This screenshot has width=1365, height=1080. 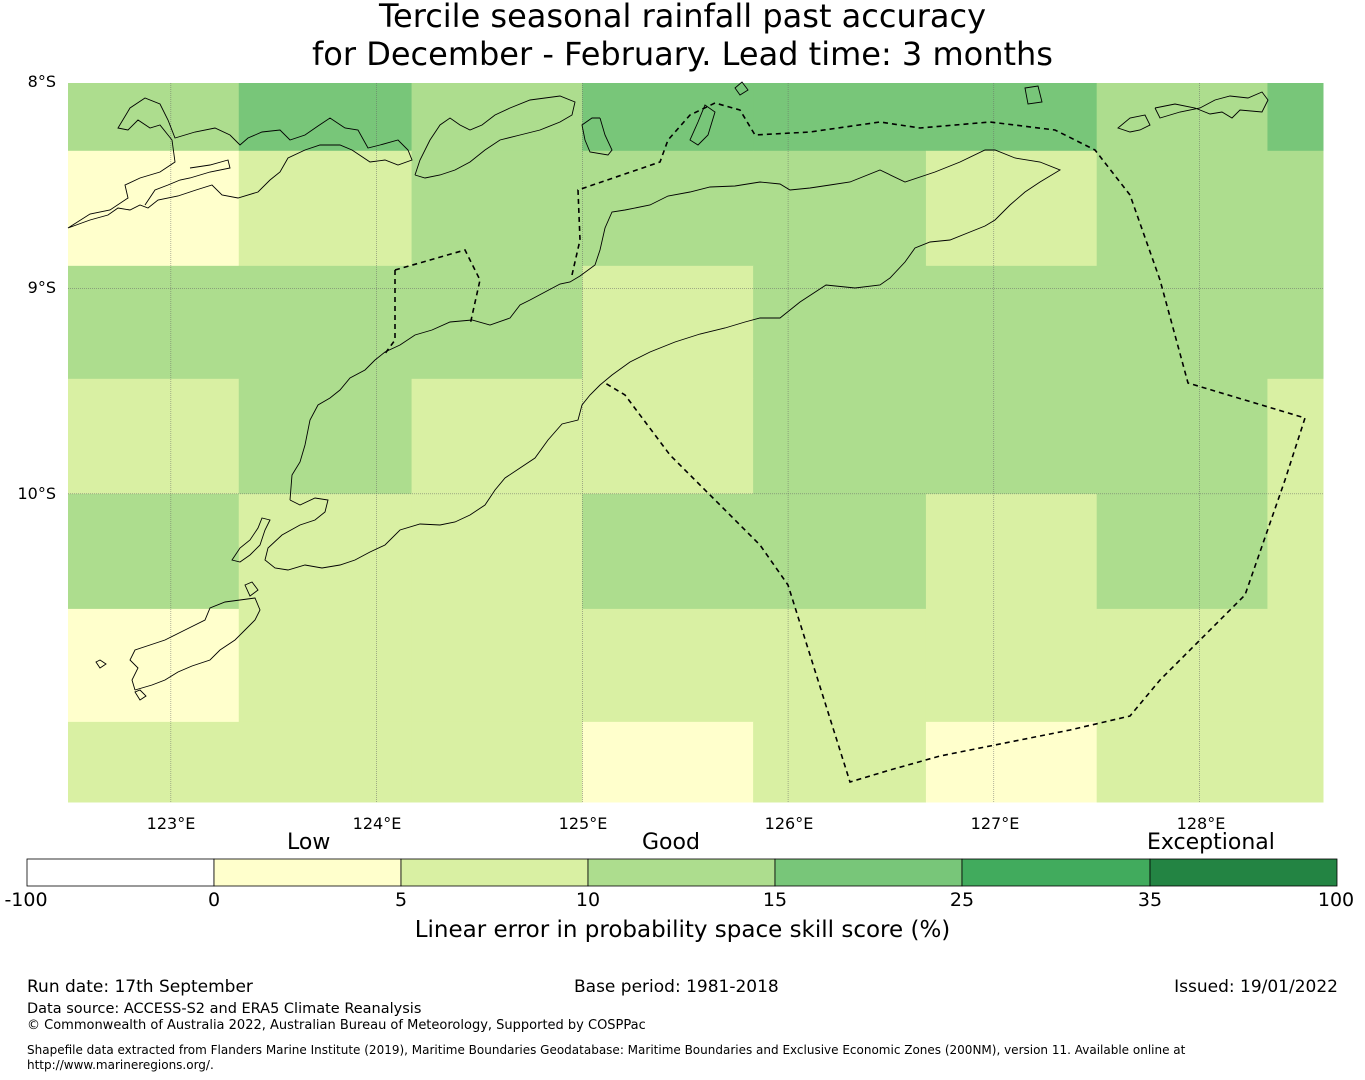 I want to click on base-period: Base period: 1981-2018, so click(x=676, y=987).